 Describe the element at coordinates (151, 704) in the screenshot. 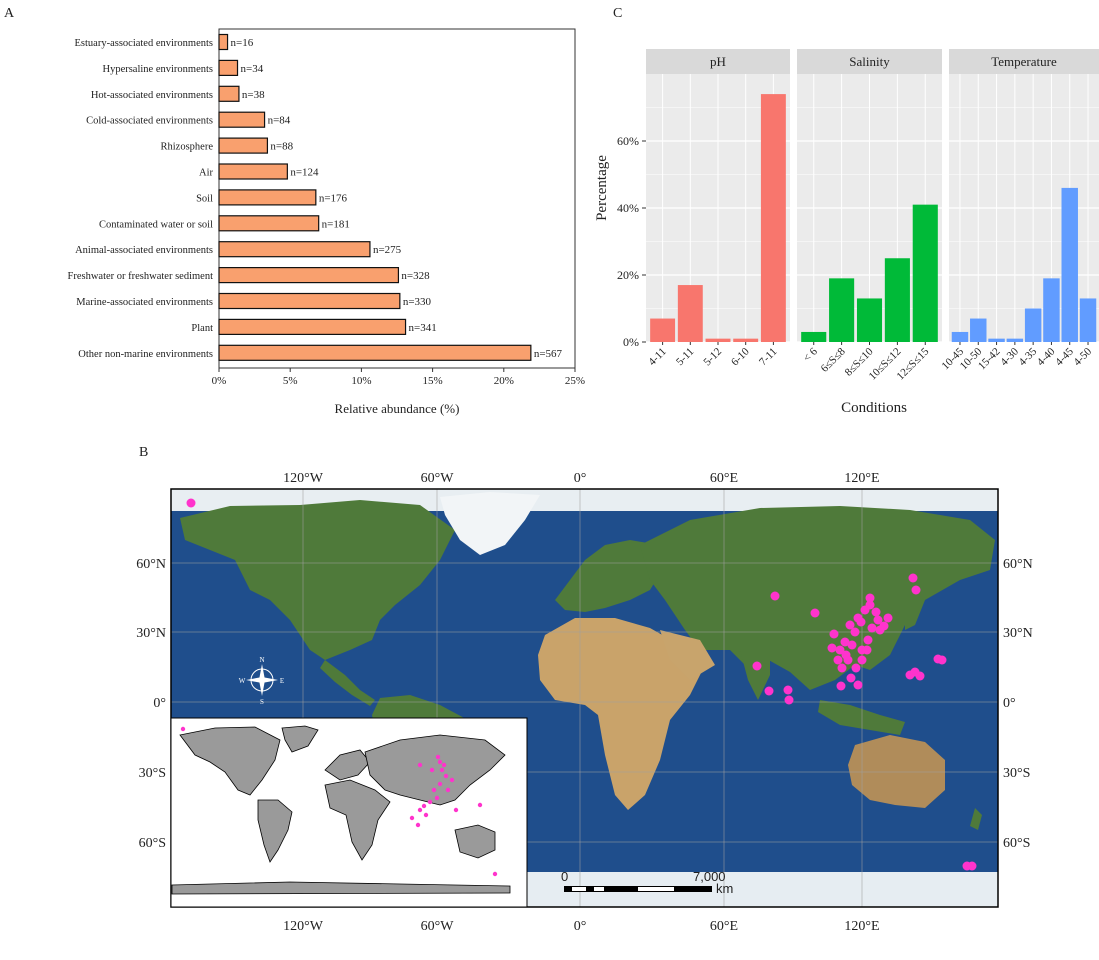

I see `map-left-latitude-labels: 60°N 30°N 0° 30°S 60°S` at that location.